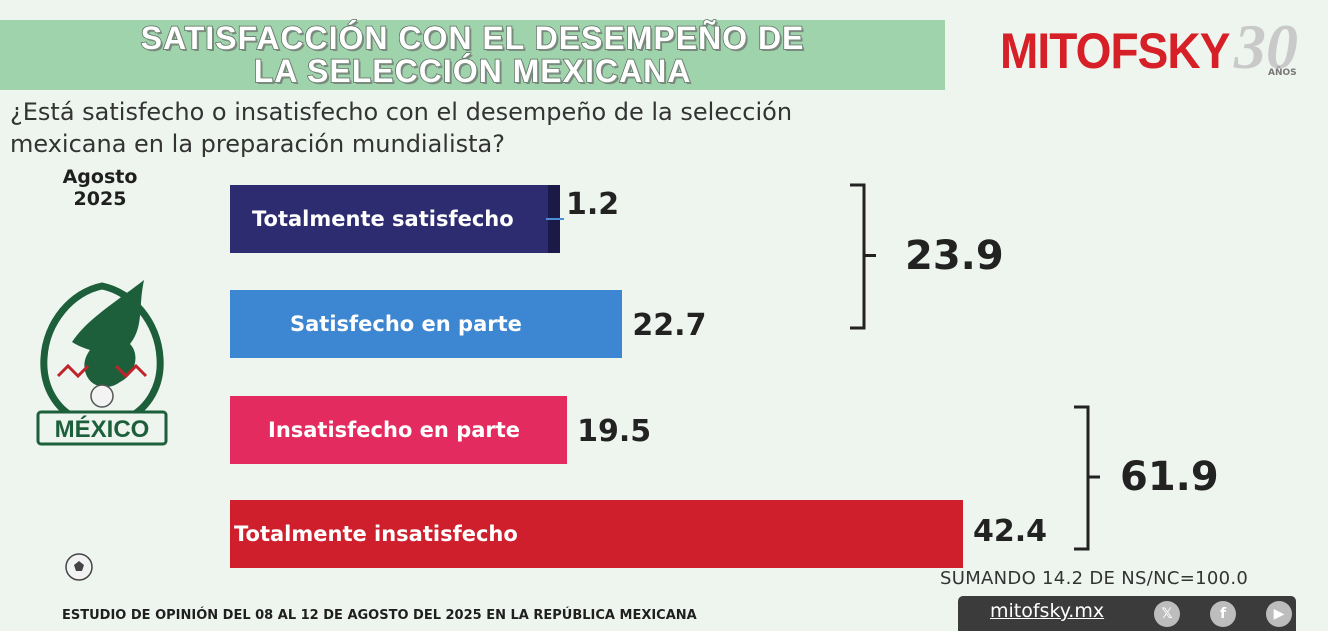  I want to click on brand-logo: MITOFSKY, so click(1115, 51).